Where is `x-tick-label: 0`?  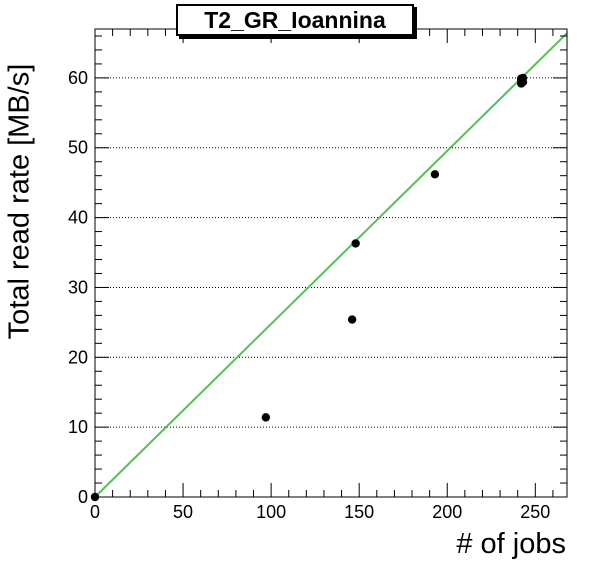 x-tick-label: 0 is located at coordinates (95, 512).